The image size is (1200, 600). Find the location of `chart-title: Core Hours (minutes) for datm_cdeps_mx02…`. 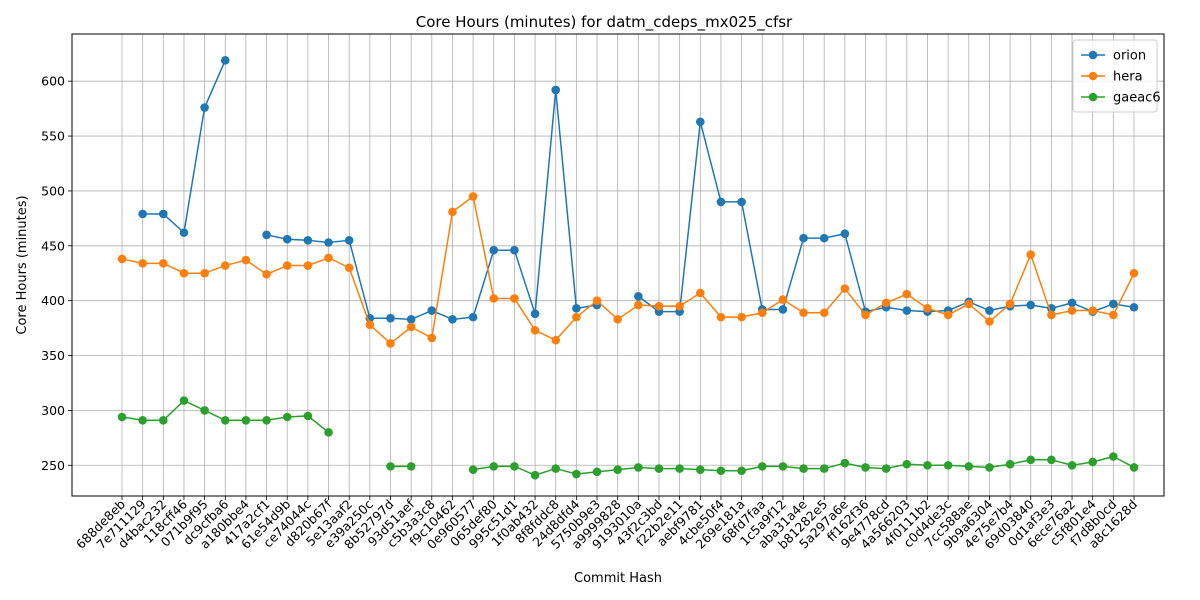

chart-title: Core Hours (minutes) for datm_cdeps_mx02… is located at coordinates (604, 22).